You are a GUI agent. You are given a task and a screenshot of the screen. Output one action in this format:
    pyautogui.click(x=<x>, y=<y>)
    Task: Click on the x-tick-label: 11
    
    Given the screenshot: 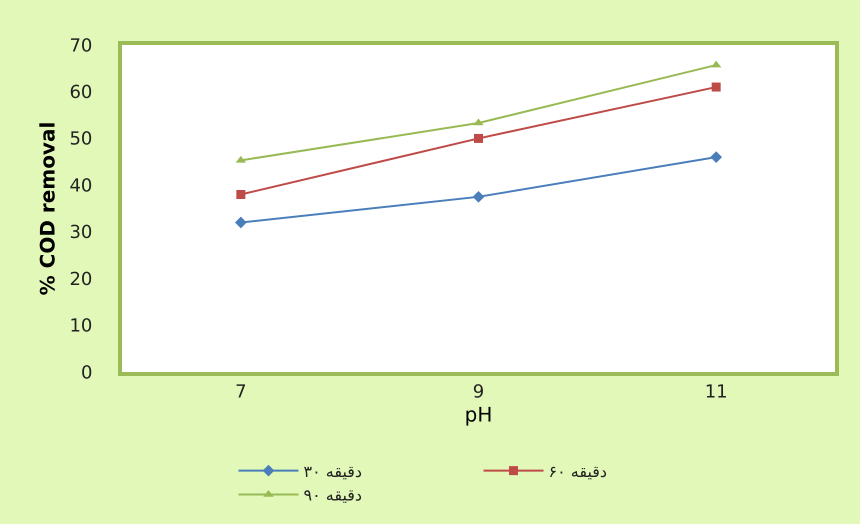 What is the action you would take?
    pyautogui.click(x=716, y=392)
    